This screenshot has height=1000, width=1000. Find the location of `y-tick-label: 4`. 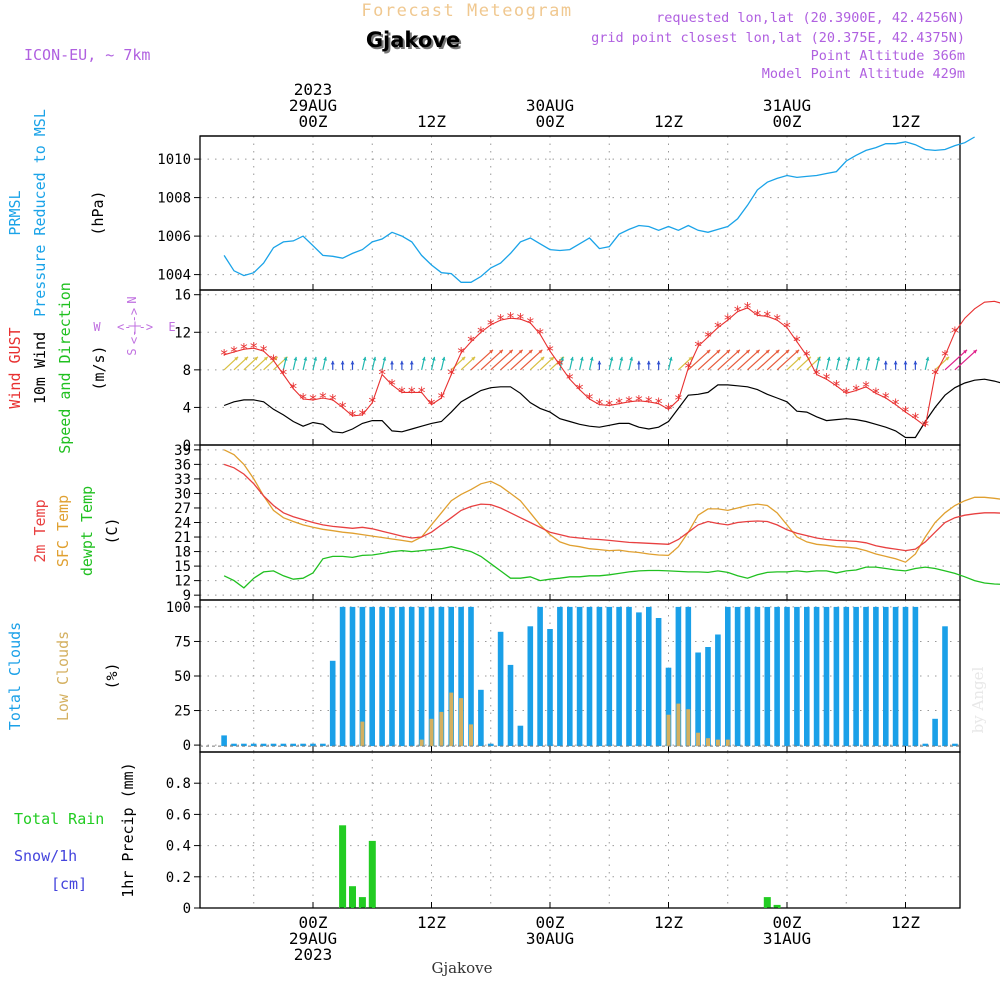

y-tick-label: 4 is located at coordinates (187, 408).